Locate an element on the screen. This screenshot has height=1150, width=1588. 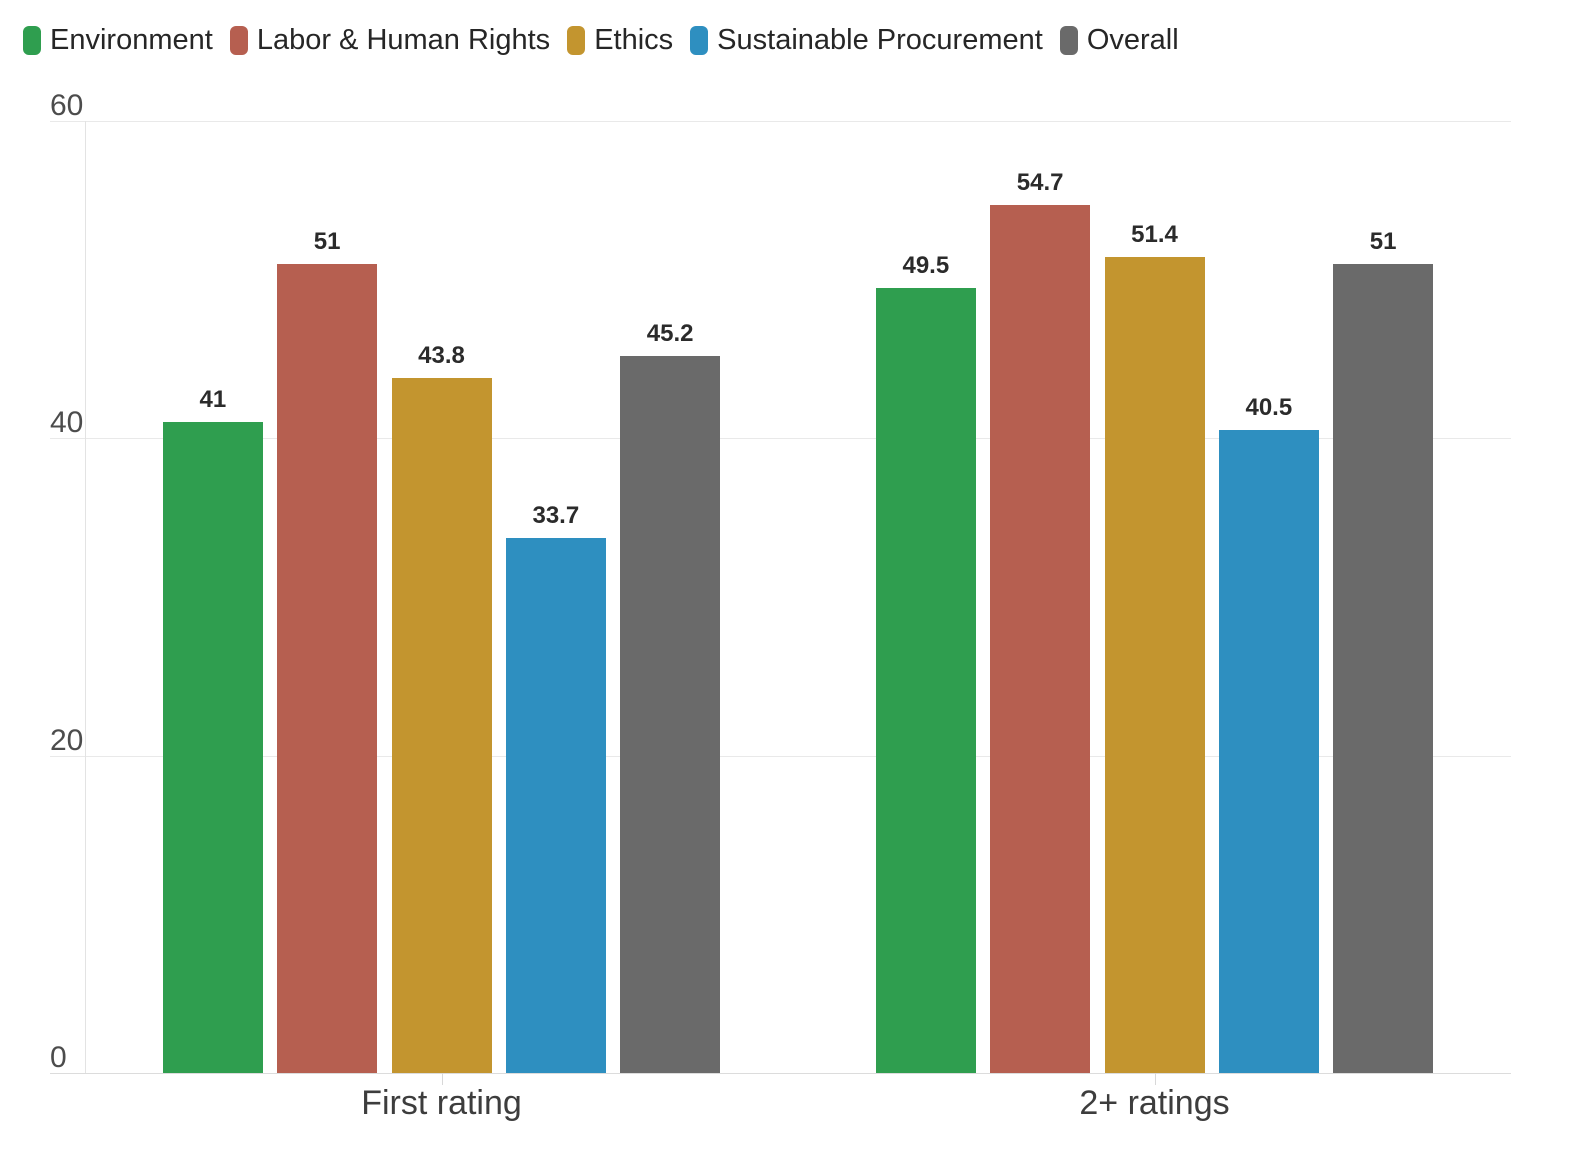
bar-first-rating-ethics is located at coordinates (441, 725).